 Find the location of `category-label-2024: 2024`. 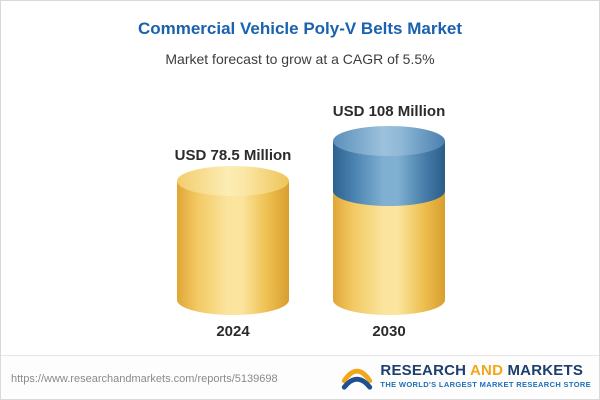

category-label-2024: 2024 is located at coordinates (233, 331).